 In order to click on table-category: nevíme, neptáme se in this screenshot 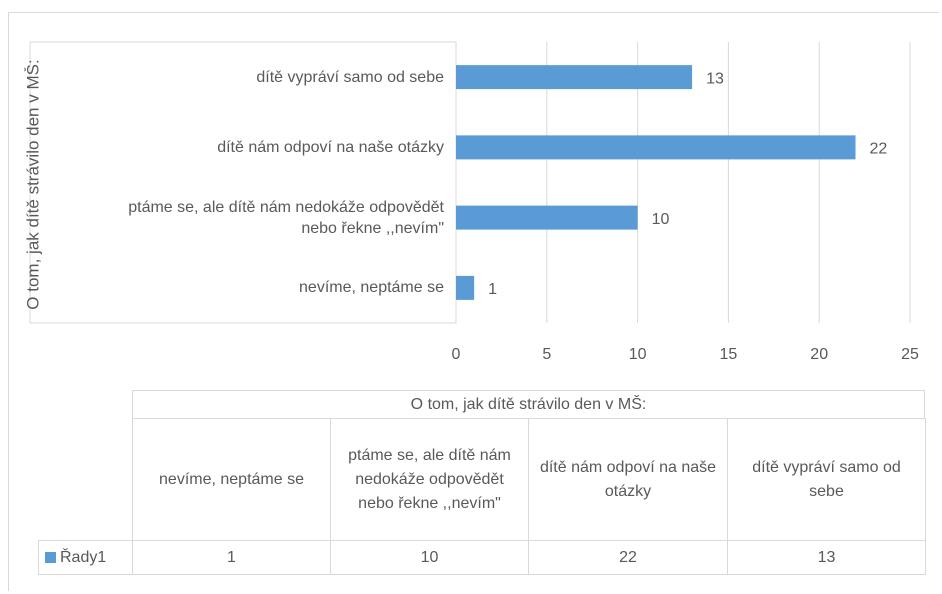, I will do `click(231, 479)`.